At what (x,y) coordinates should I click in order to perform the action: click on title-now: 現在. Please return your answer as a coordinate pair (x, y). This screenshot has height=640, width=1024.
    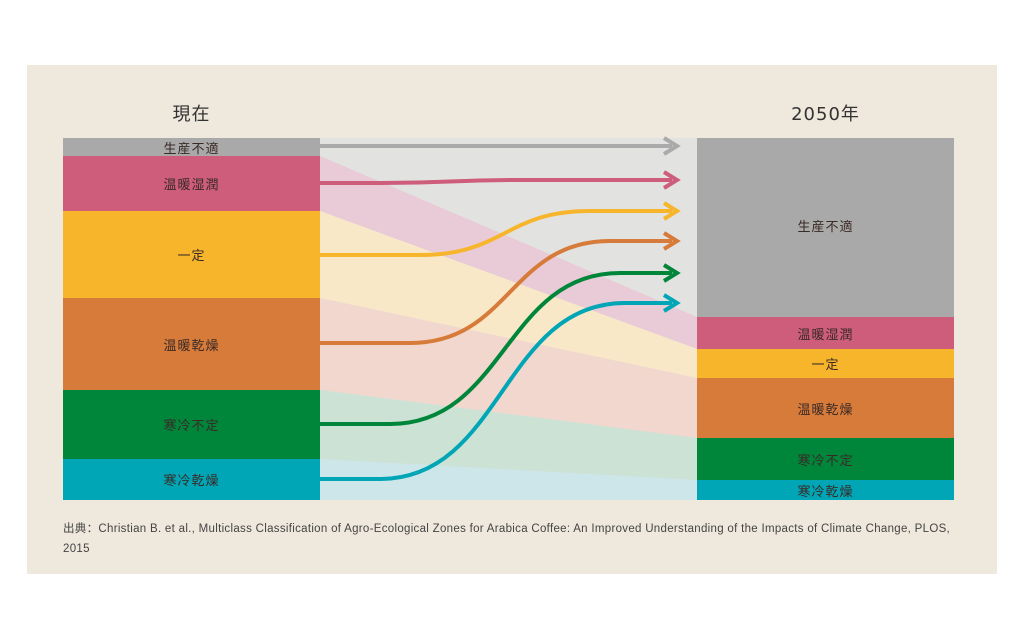
    Looking at the image, I should click on (191, 114).